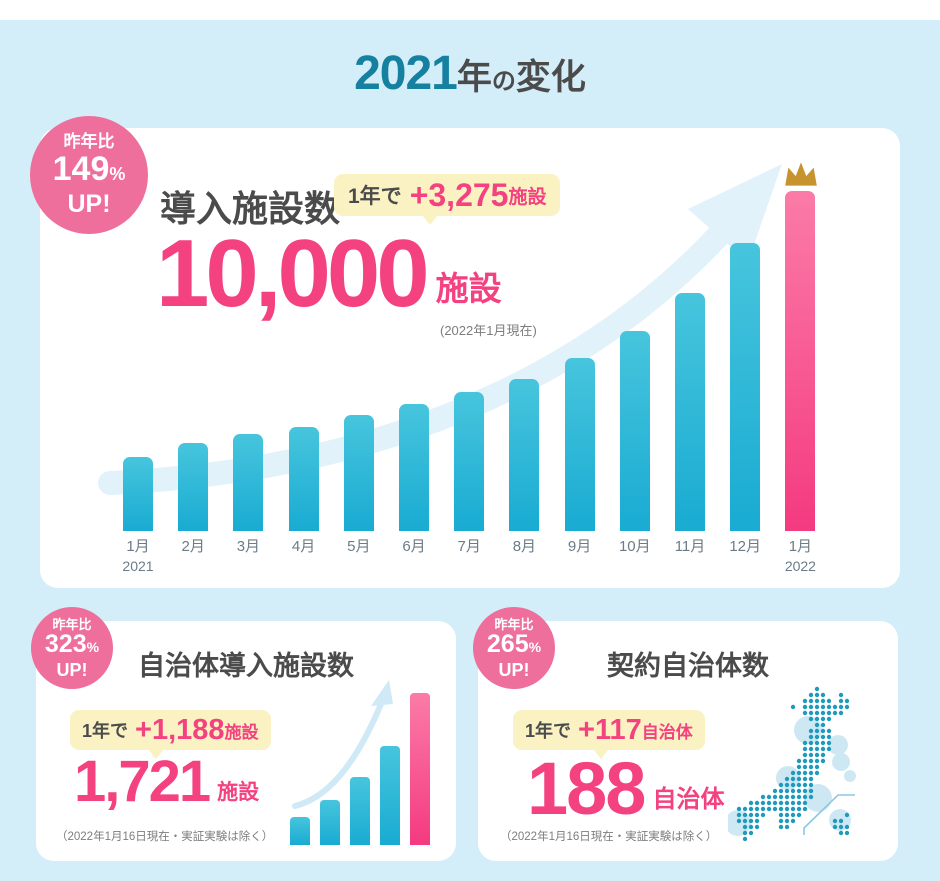 The height and width of the screenshot is (881, 940). Describe the element at coordinates (503, 81) in the screenshot. I see `title-particle: の` at that location.